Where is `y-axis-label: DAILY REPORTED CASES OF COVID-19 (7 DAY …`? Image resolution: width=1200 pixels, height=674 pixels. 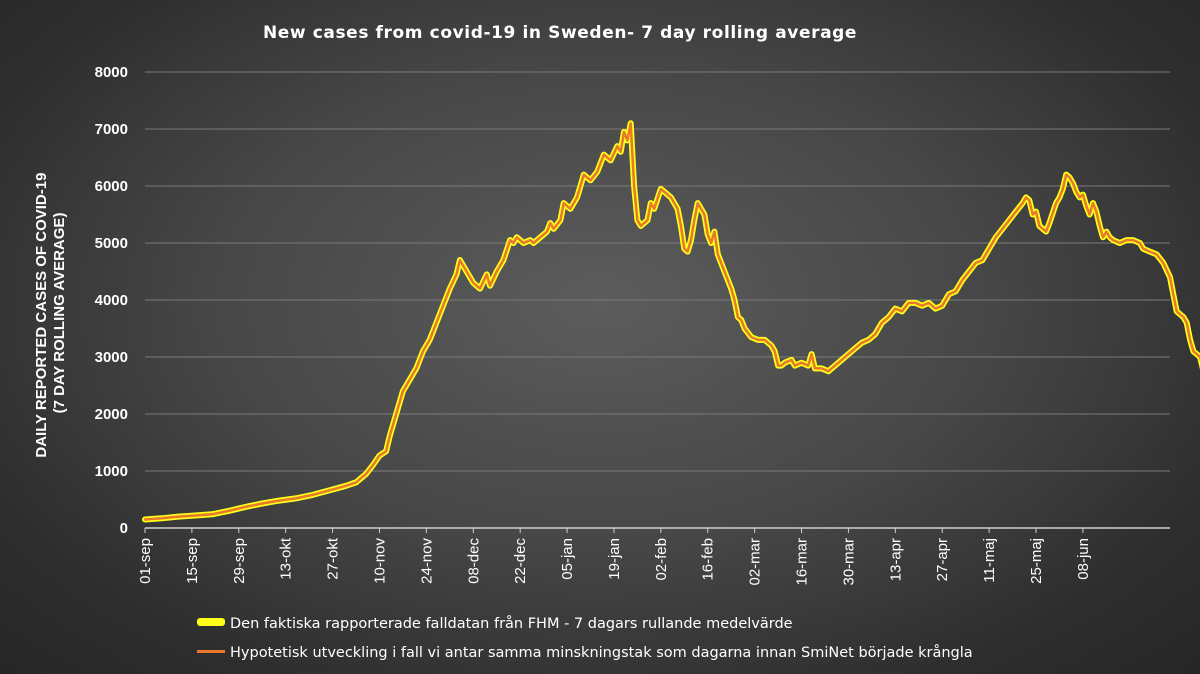
y-axis-label: DAILY REPORTED CASES OF COVID-19 (7 DAY … is located at coordinates (50, 312).